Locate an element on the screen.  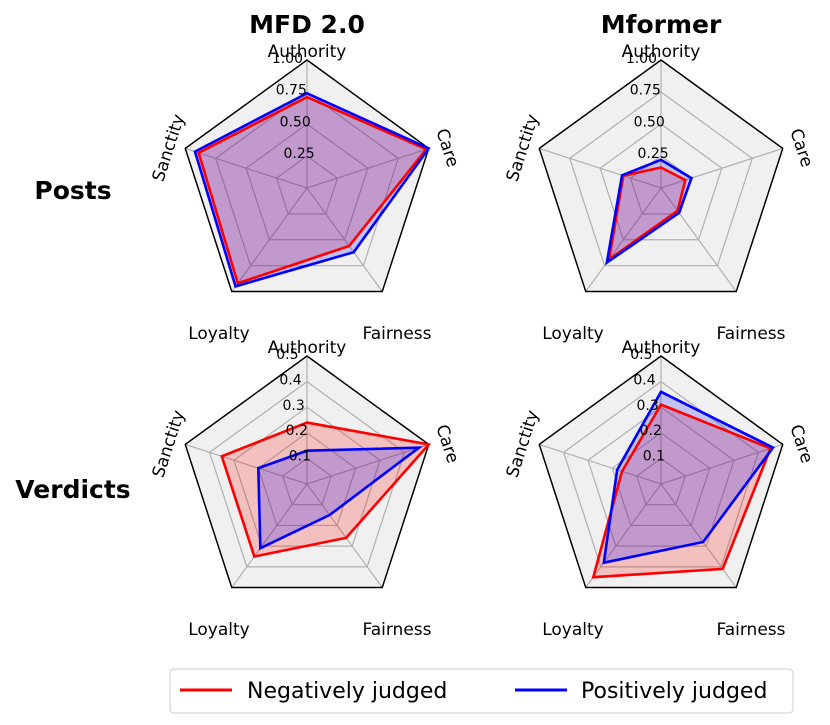
column-title-mformer: Mformer is located at coordinates (661, 24).